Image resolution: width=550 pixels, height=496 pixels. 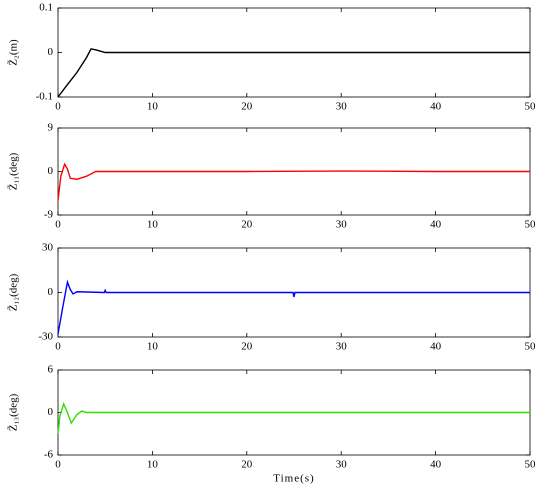 What do you see at coordinates (49, 215) in the screenshot?
I see `y-tick-label: -9` at bounding box center [49, 215].